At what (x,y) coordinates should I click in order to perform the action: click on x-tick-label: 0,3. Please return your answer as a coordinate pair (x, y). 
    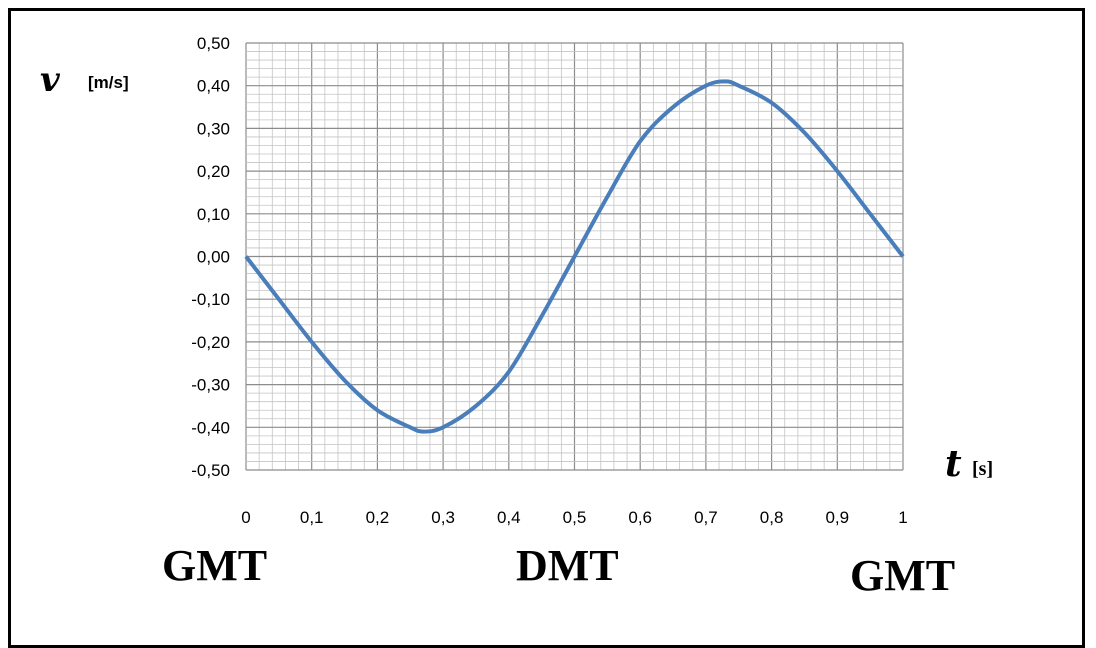
    Looking at the image, I should click on (443, 517).